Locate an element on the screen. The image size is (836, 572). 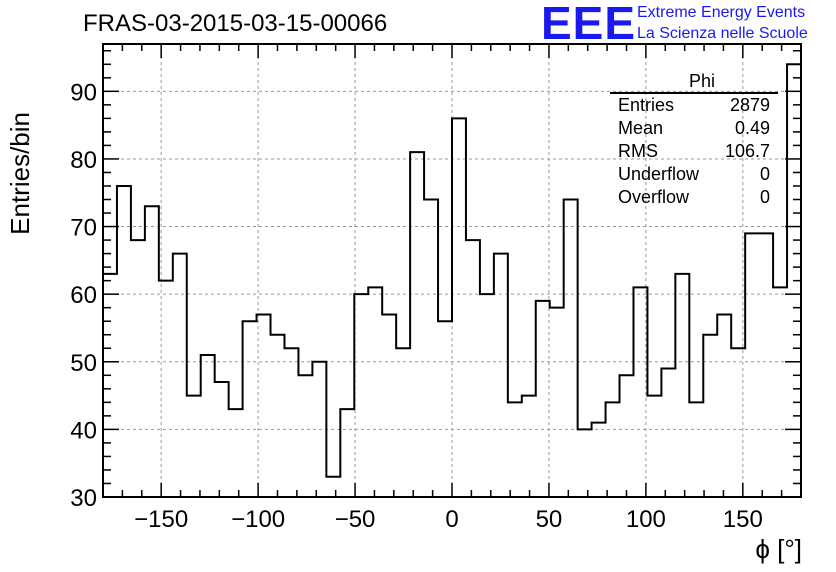
stats-label: Entries is located at coordinates (646, 105).